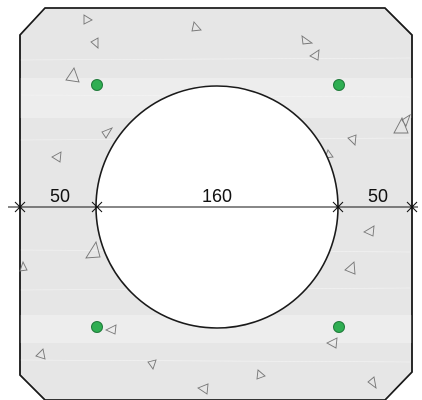  What do you see at coordinates (97, 207) in the screenshot?
I see `tick-hole-left-cross` at bounding box center [97, 207].